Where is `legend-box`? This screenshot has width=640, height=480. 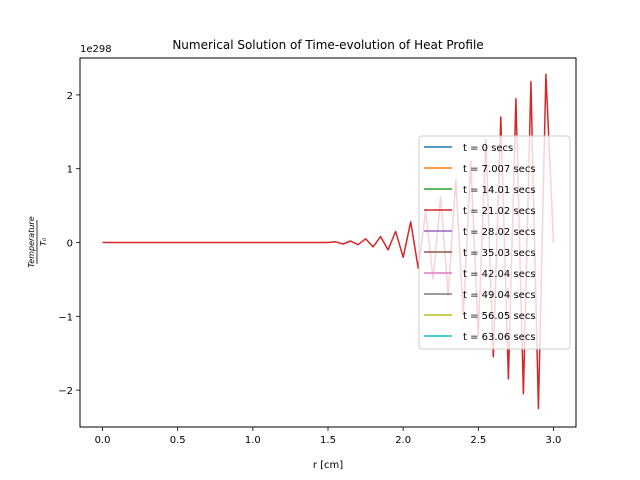 legend-box is located at coordinates (494, 242).